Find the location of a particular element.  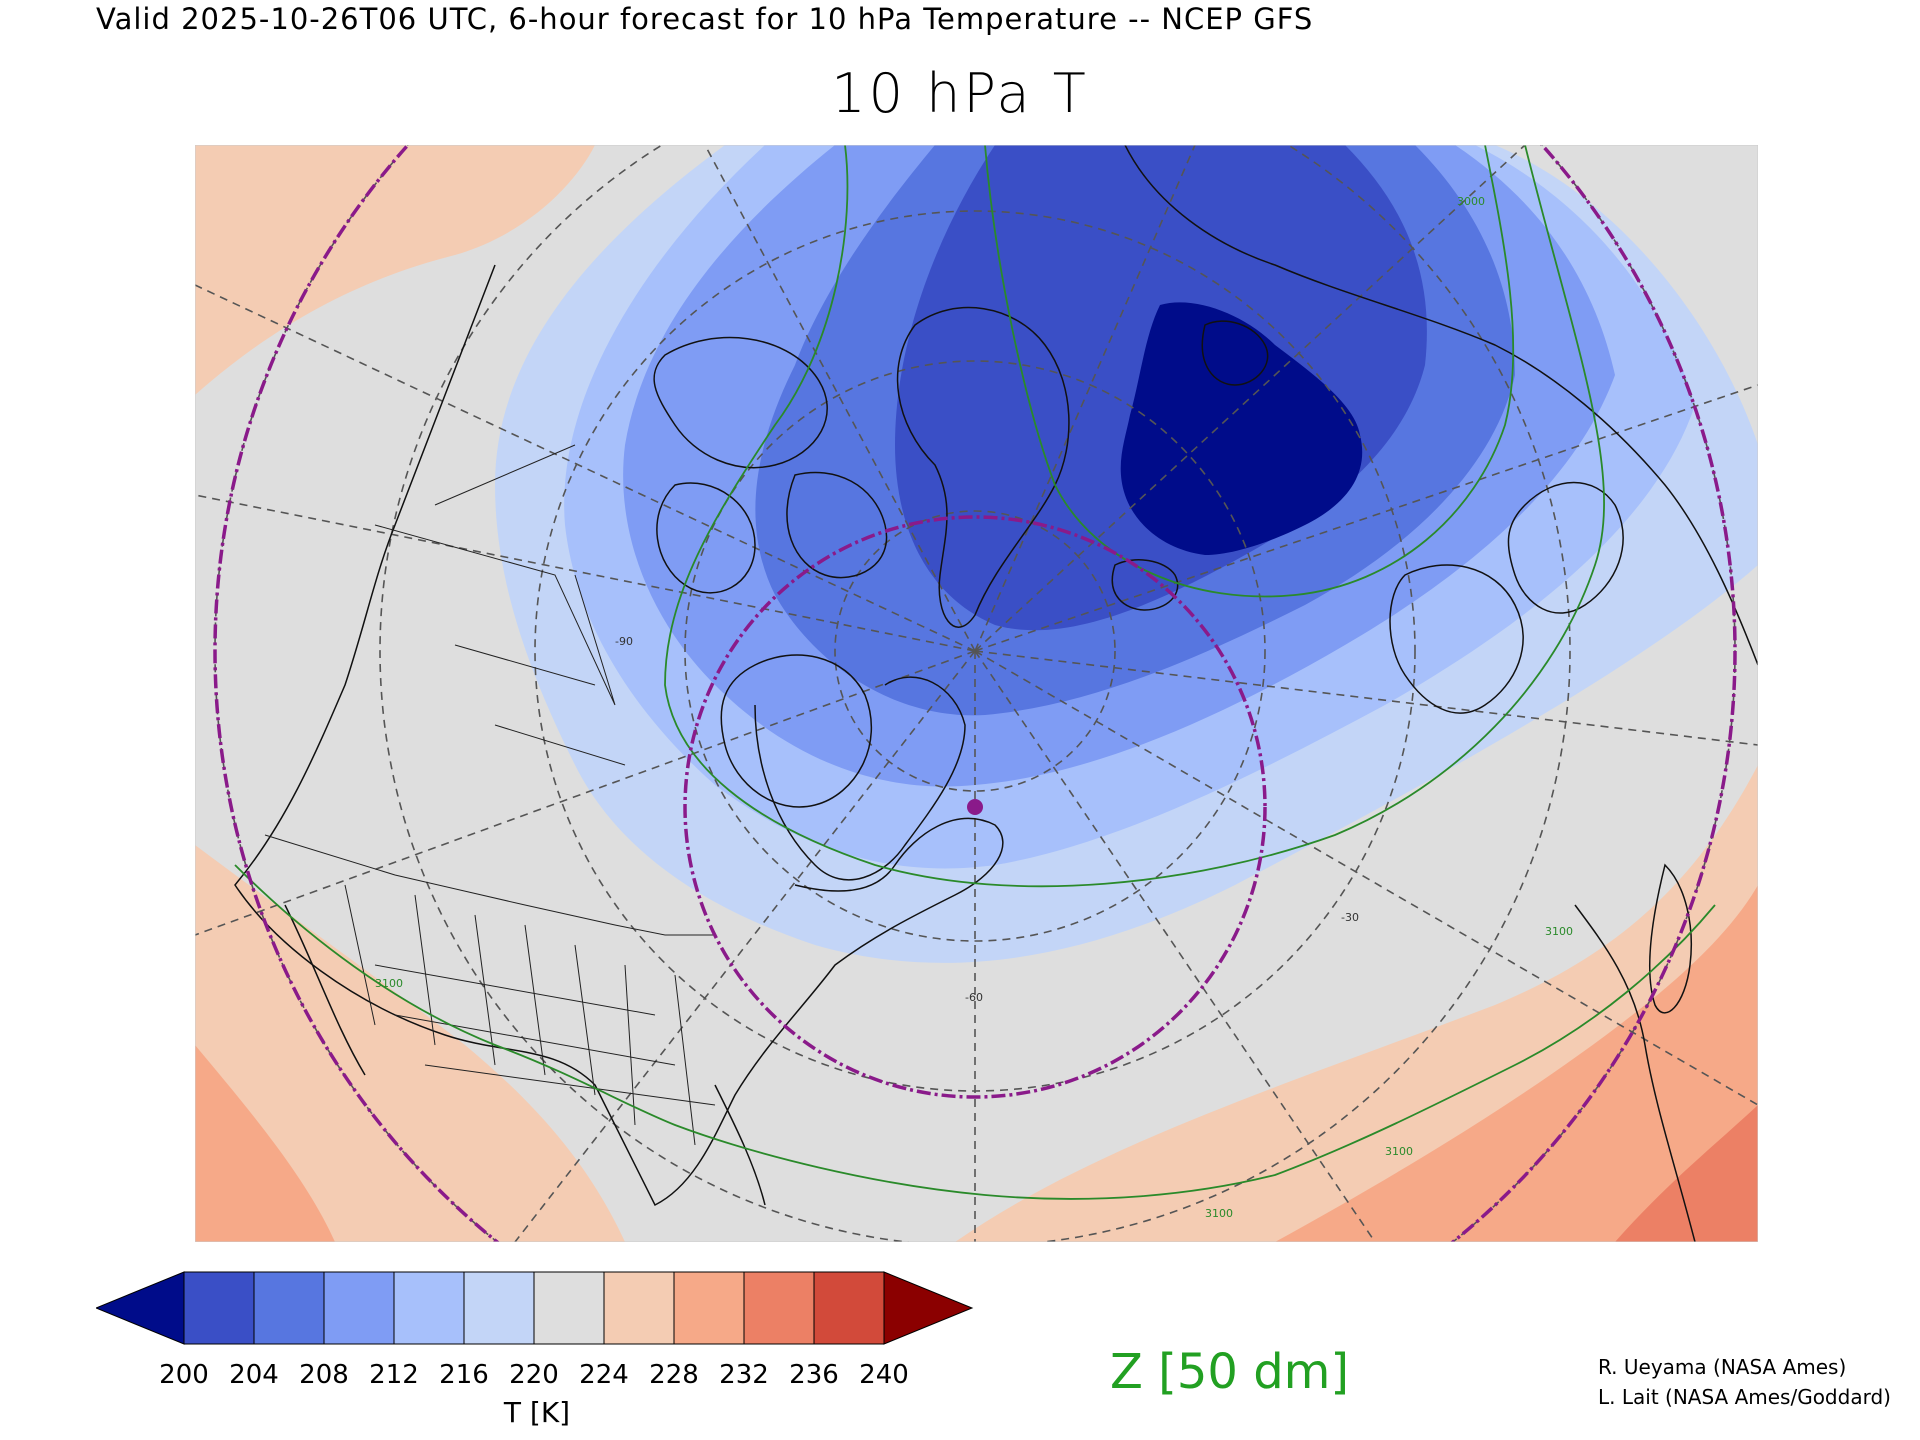

canada-provinces is located at coordinates (500, 605).